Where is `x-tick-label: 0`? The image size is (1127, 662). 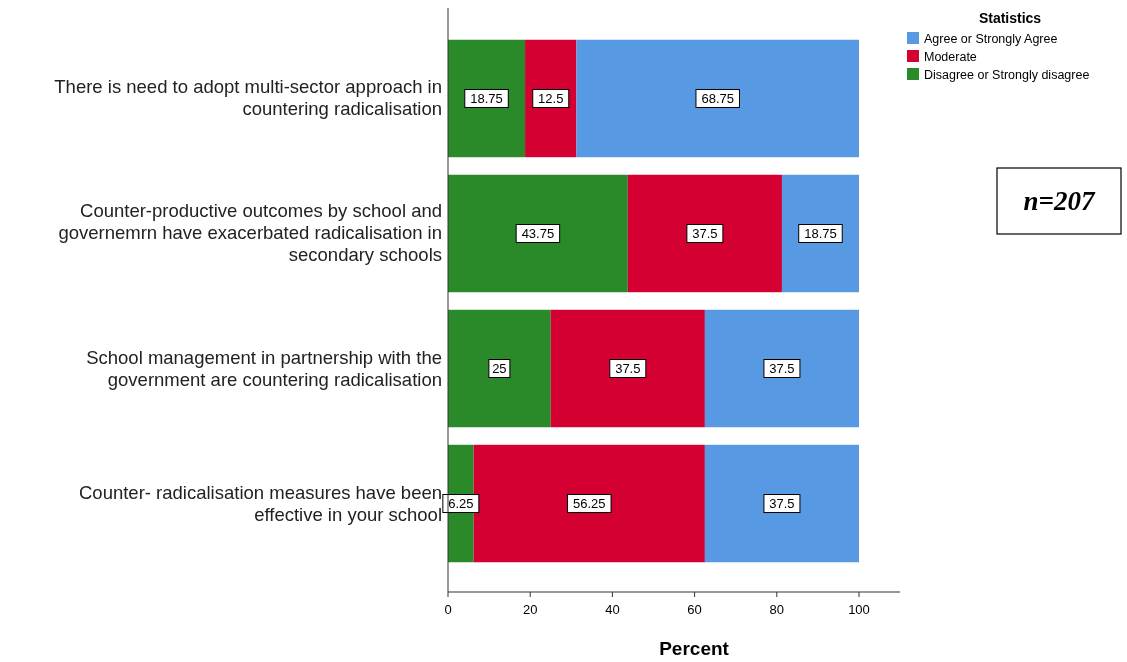 x-tick-label: 0 is located at coordinates (448, 609).